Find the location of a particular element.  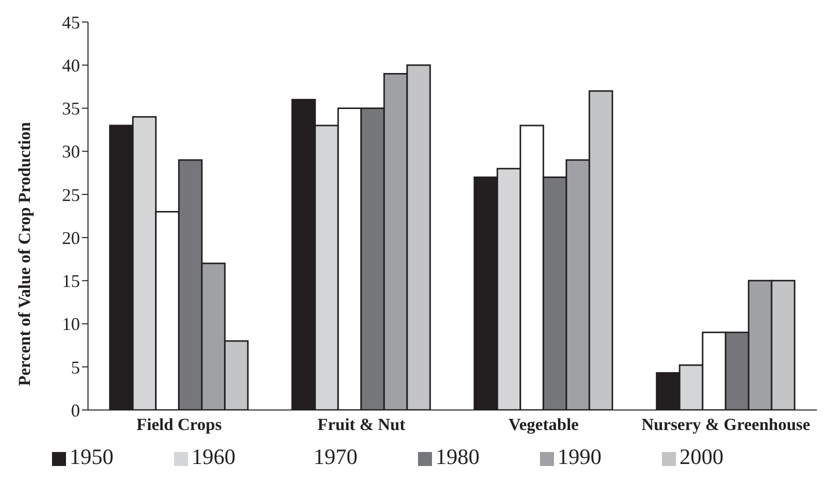

x-tick-label: Nursery & Greenhouse is located at coordinates (726, 424).